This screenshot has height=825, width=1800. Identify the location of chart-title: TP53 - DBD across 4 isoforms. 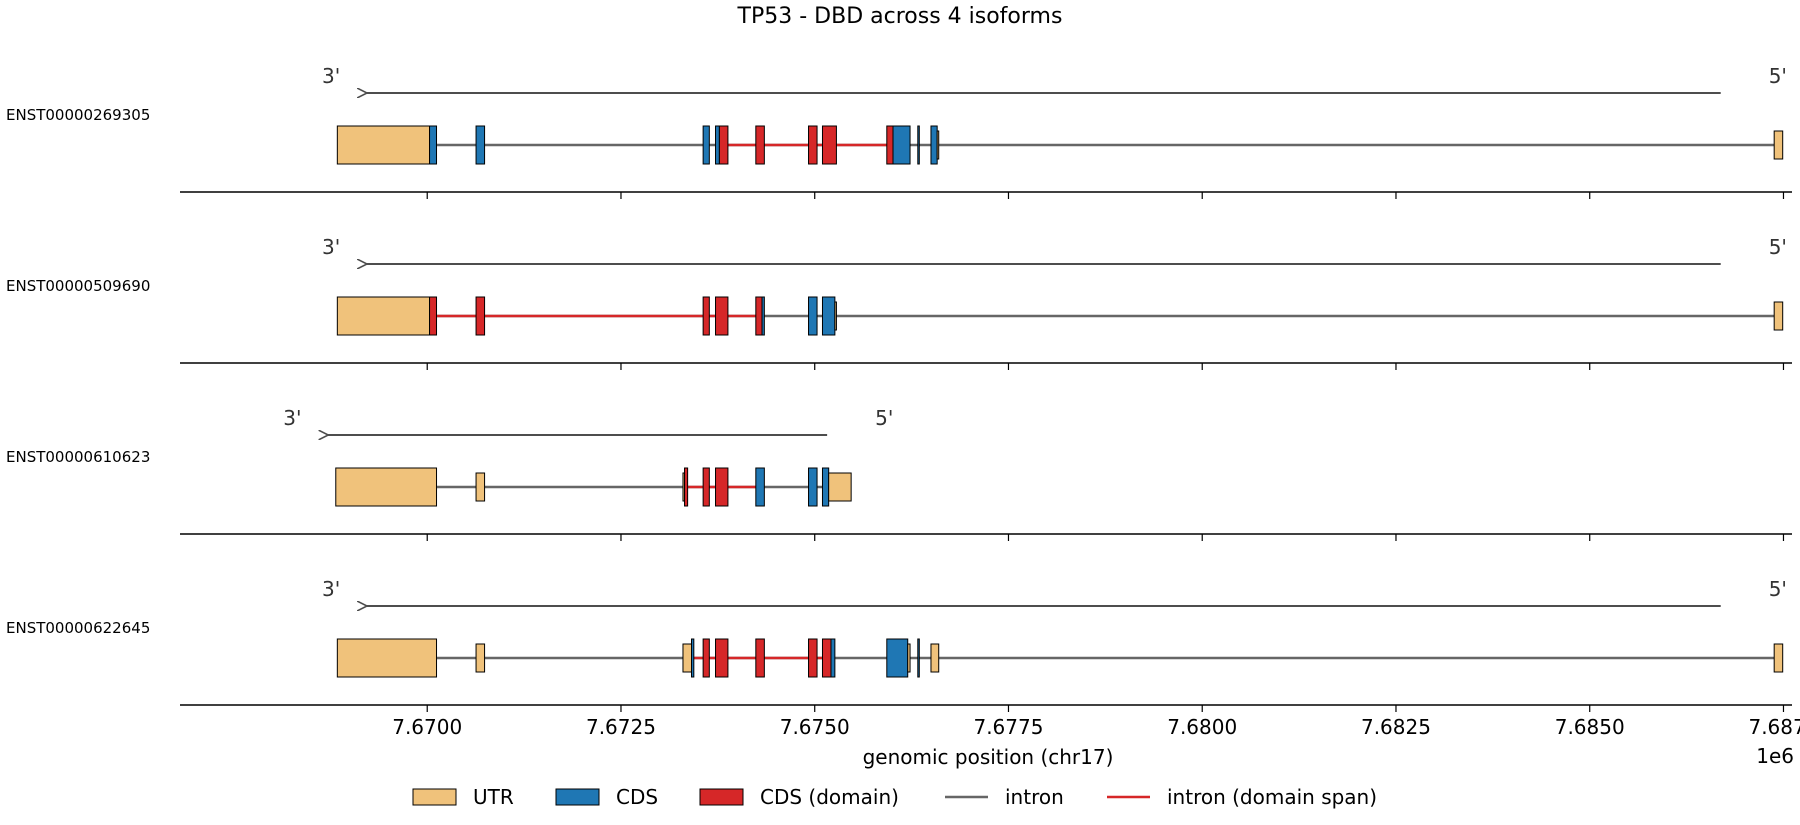
(900, 16).